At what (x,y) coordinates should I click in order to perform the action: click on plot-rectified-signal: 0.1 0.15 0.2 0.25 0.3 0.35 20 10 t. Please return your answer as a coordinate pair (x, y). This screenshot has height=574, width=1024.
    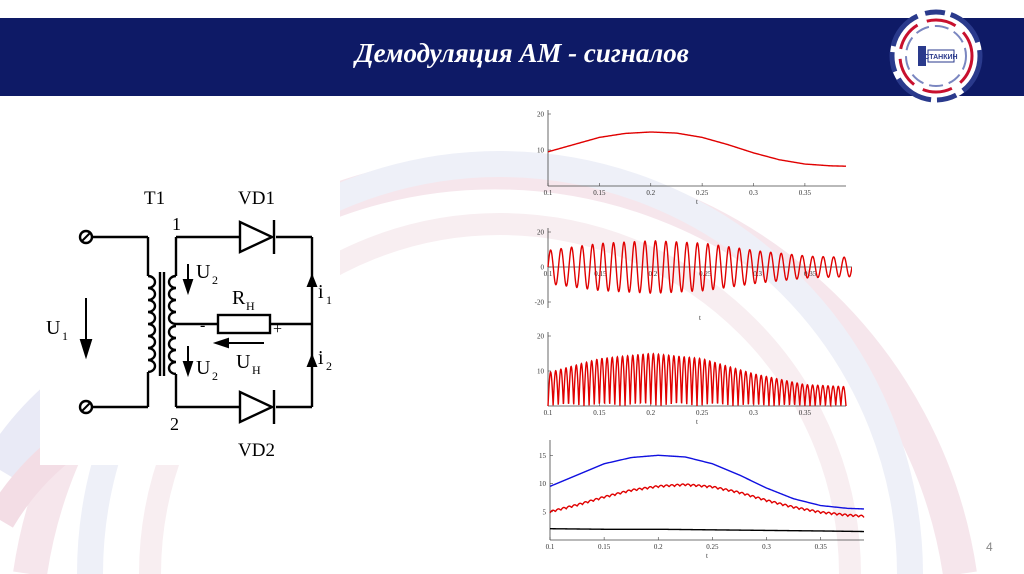
    Looking at the image, I should click on (692, 379).